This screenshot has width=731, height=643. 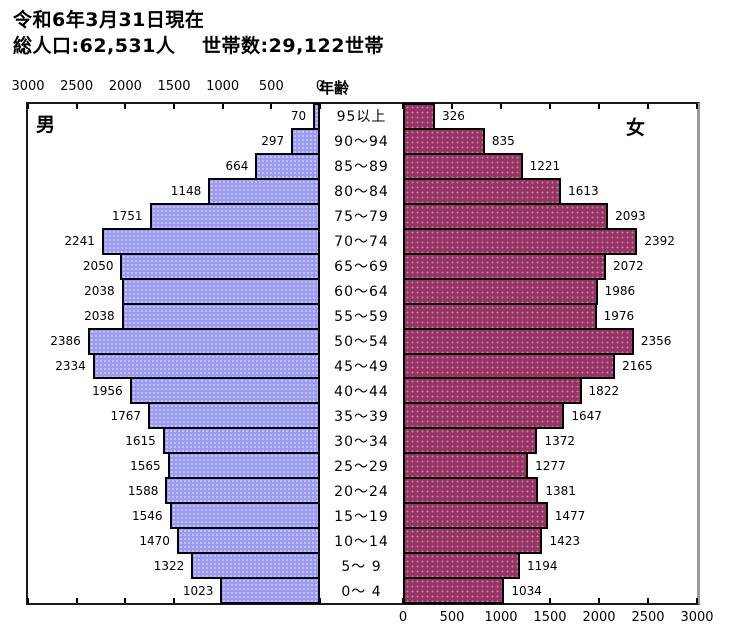 I want to click on age-group-label: 90～94, so click(x=361, y=142).